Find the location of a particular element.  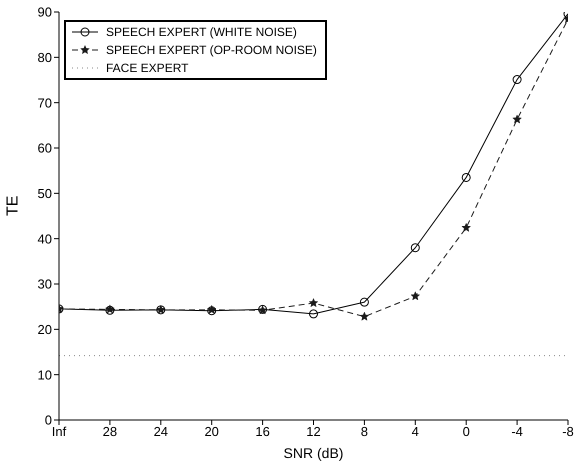

x-tick-label: 28 is located at coordinates (110, 432).